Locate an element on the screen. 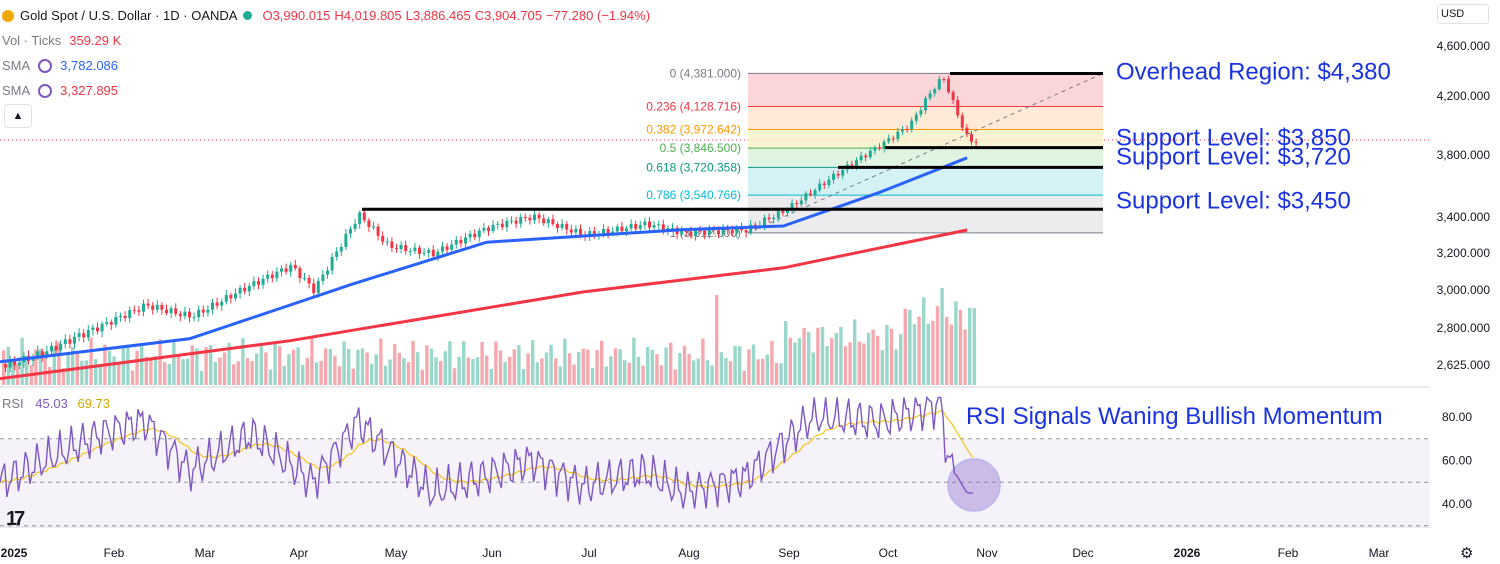 Image resolution: width=1500 pixels, height=564 pixels. level-annotation: Support Level: $3,450 is located at coordinates (1233, 200).